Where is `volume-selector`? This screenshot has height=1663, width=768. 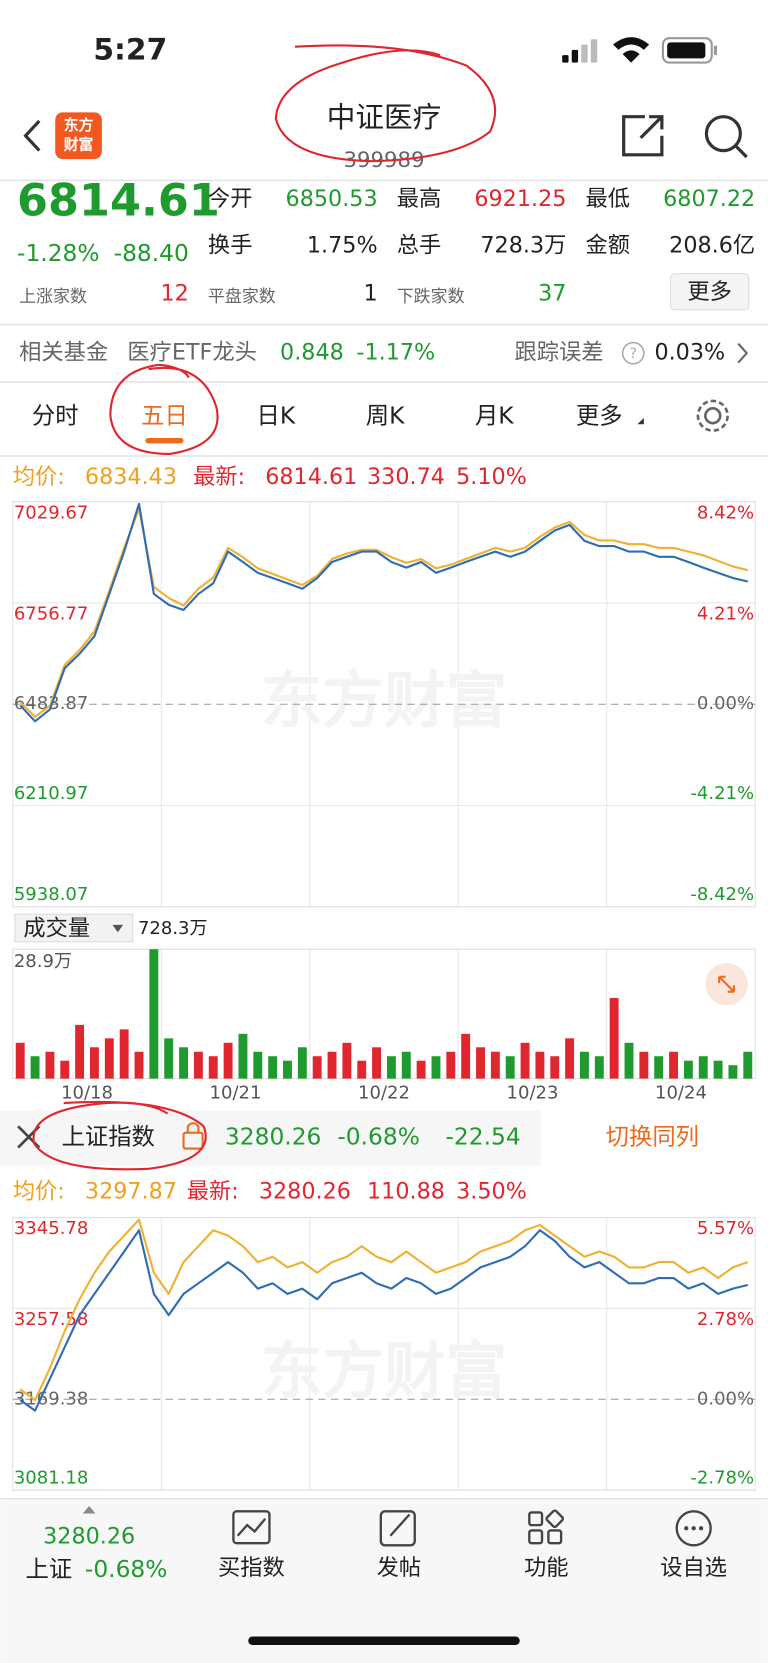 volume-selector is located at coordinates (74, 928).